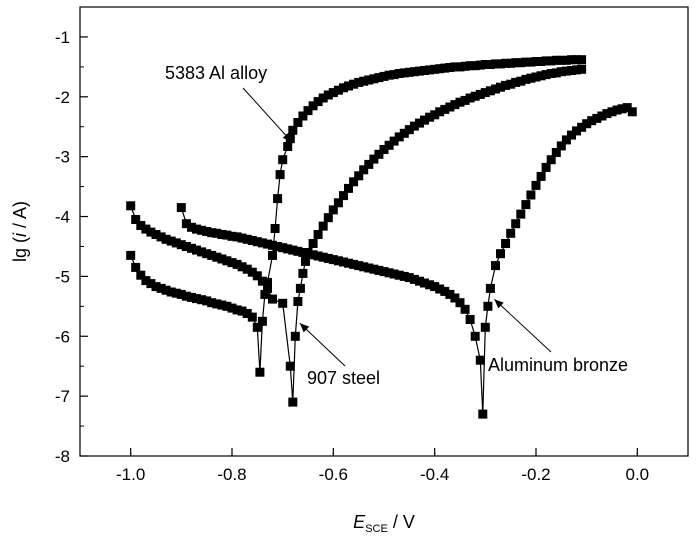 Image resolution: width=700 pixels, height=537 pixels. What do you see at coordinates (434, 474) in the screenshot?
I see `x-tick-label: -0.4` at bounding box center [434, 474].